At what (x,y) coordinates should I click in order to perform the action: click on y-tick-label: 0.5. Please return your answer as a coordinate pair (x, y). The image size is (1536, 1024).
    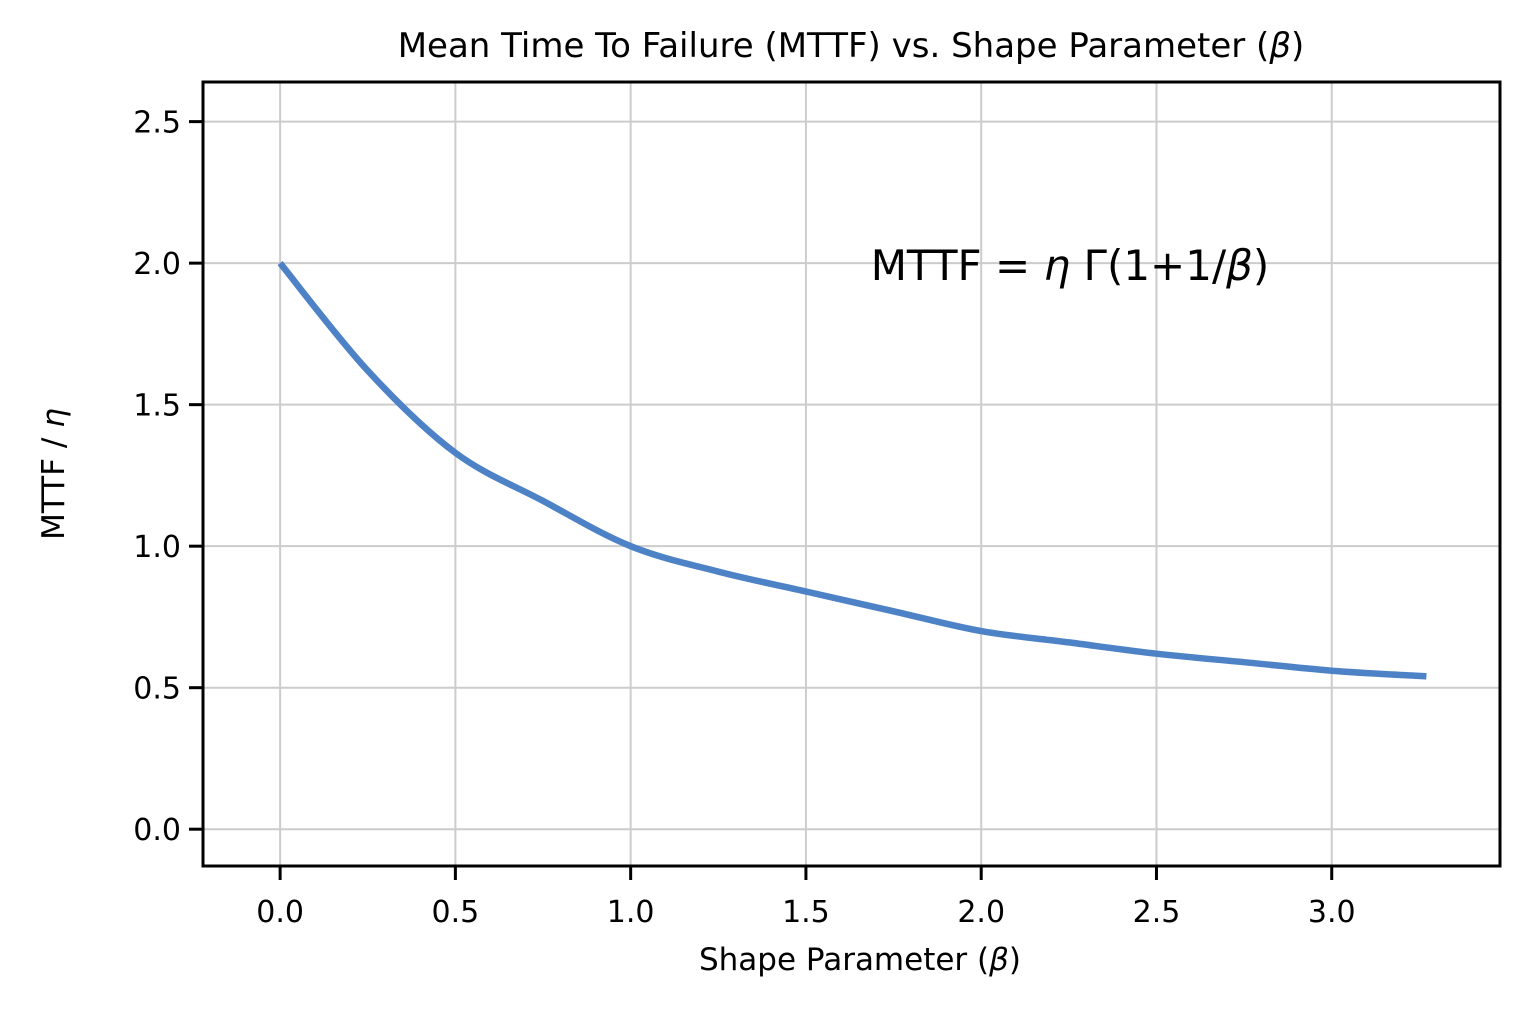
    Looking at the image, I should click on (157, 689).